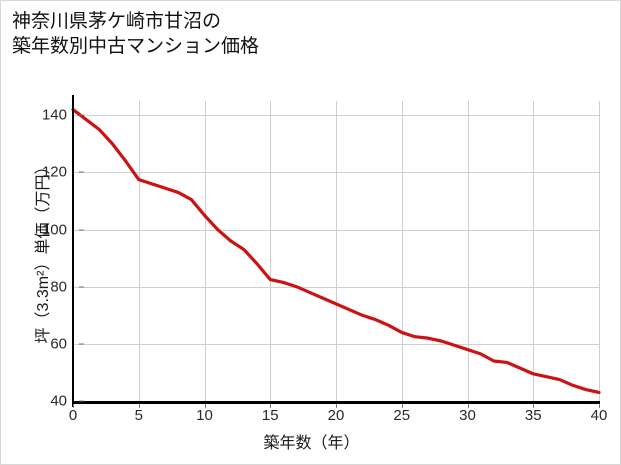 This screenshot has width=621, height=465. I want to click on y-axis-ticks: 40 60 80 100 120 140, so click(48, 232).